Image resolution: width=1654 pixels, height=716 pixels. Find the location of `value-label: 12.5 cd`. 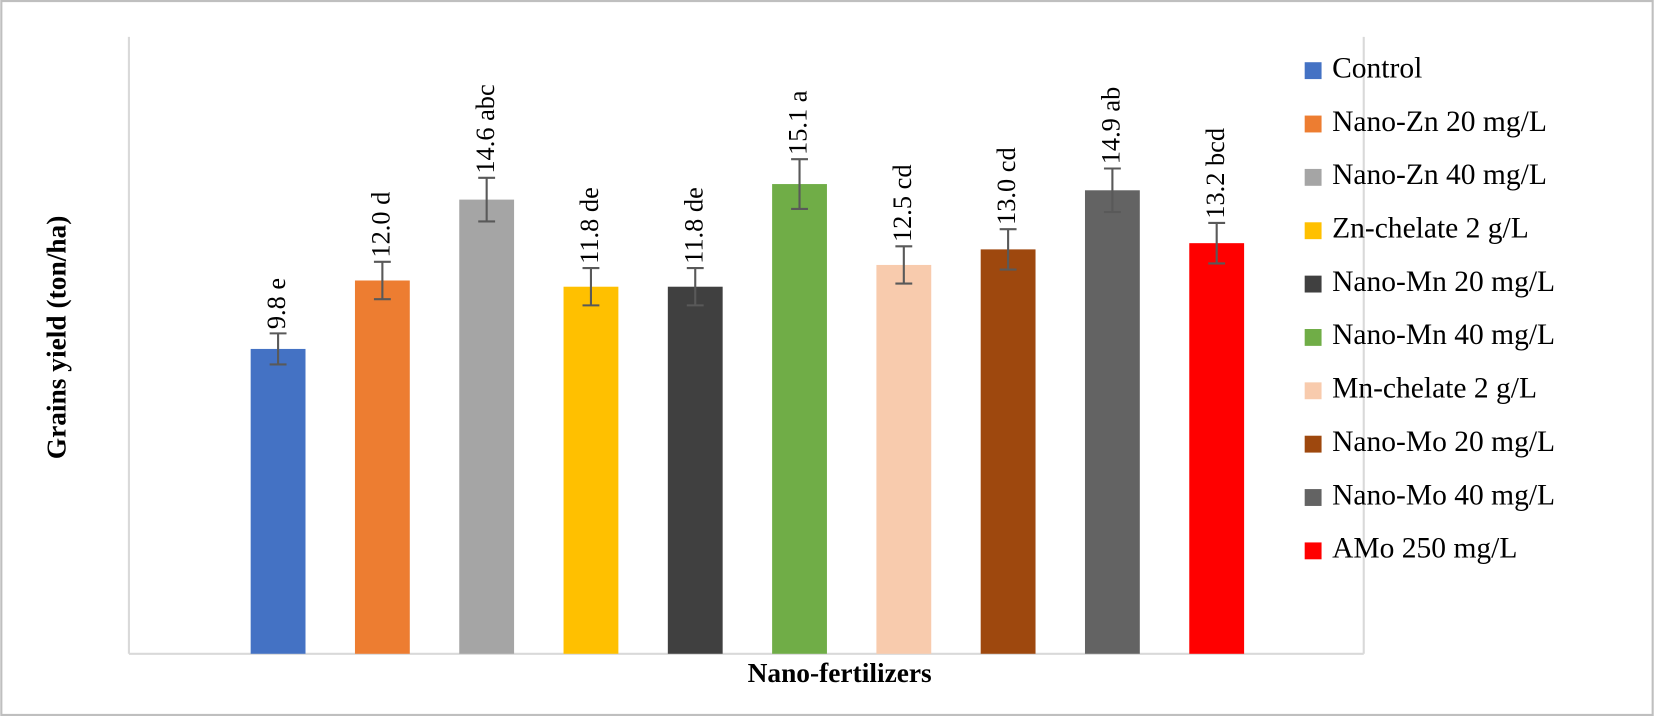

value-label: 12.5 cd is located at coordinates (902, 203).